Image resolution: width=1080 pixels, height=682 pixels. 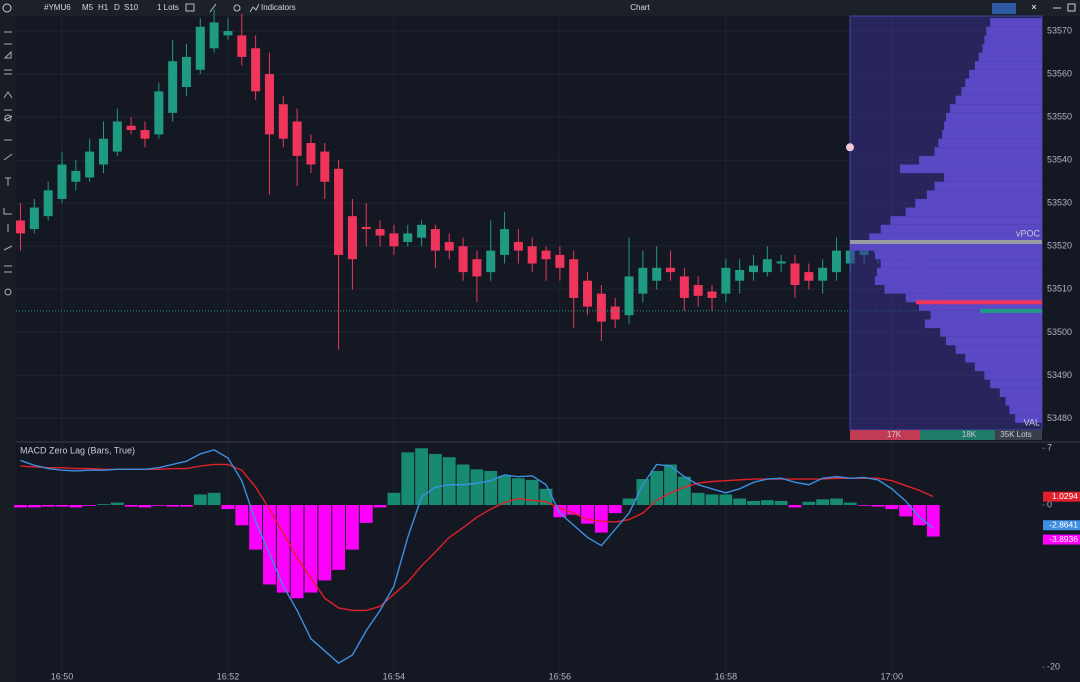 What do you see at coordinates (57, 7) in the screenshot?
I see `symbol: #YMU6` at bounding box center [57, 7].